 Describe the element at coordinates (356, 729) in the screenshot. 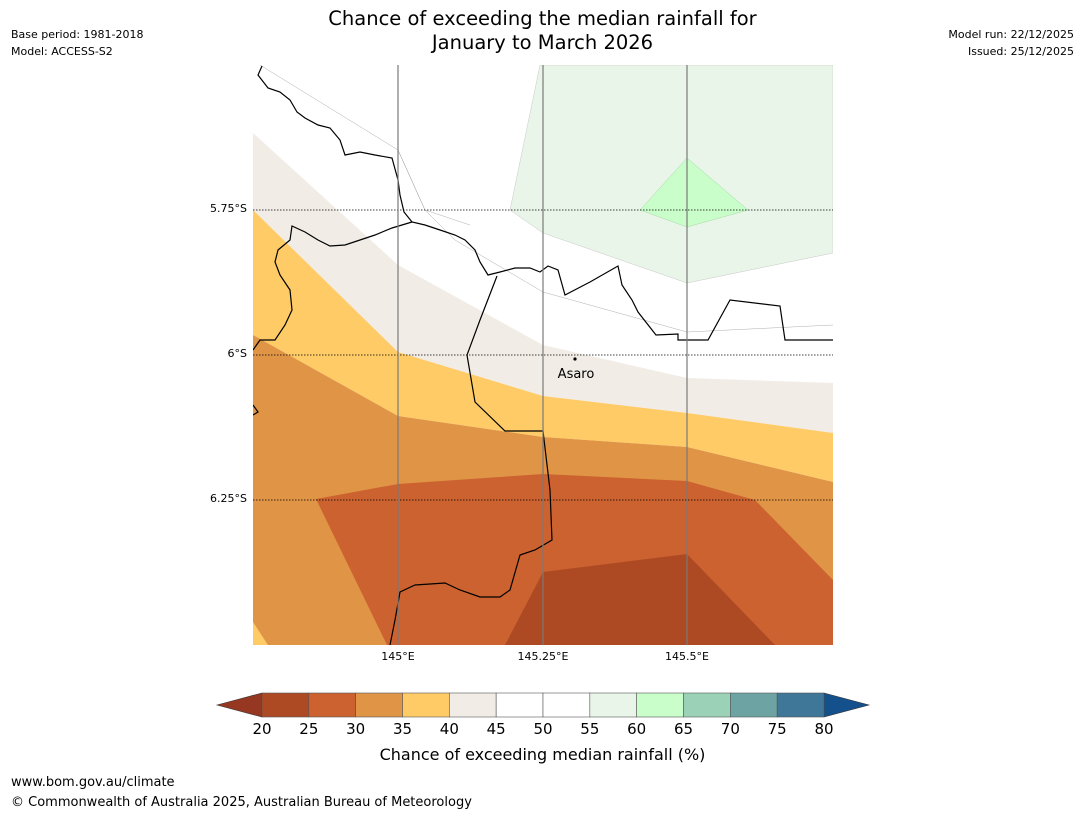

I see `colorbar-tick-label: 30` at that location.